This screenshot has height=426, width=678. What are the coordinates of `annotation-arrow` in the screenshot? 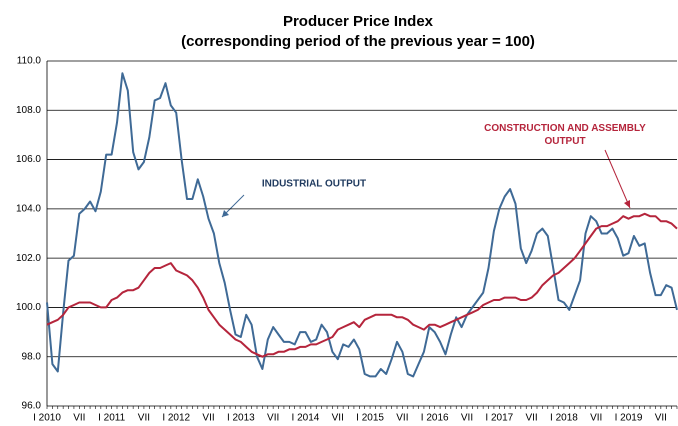 It's located at (617, 179).